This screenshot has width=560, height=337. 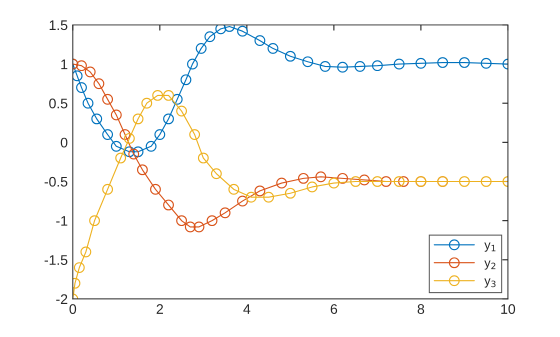 I want to click on y-tick-label: 0, so click(x=64, y=143).